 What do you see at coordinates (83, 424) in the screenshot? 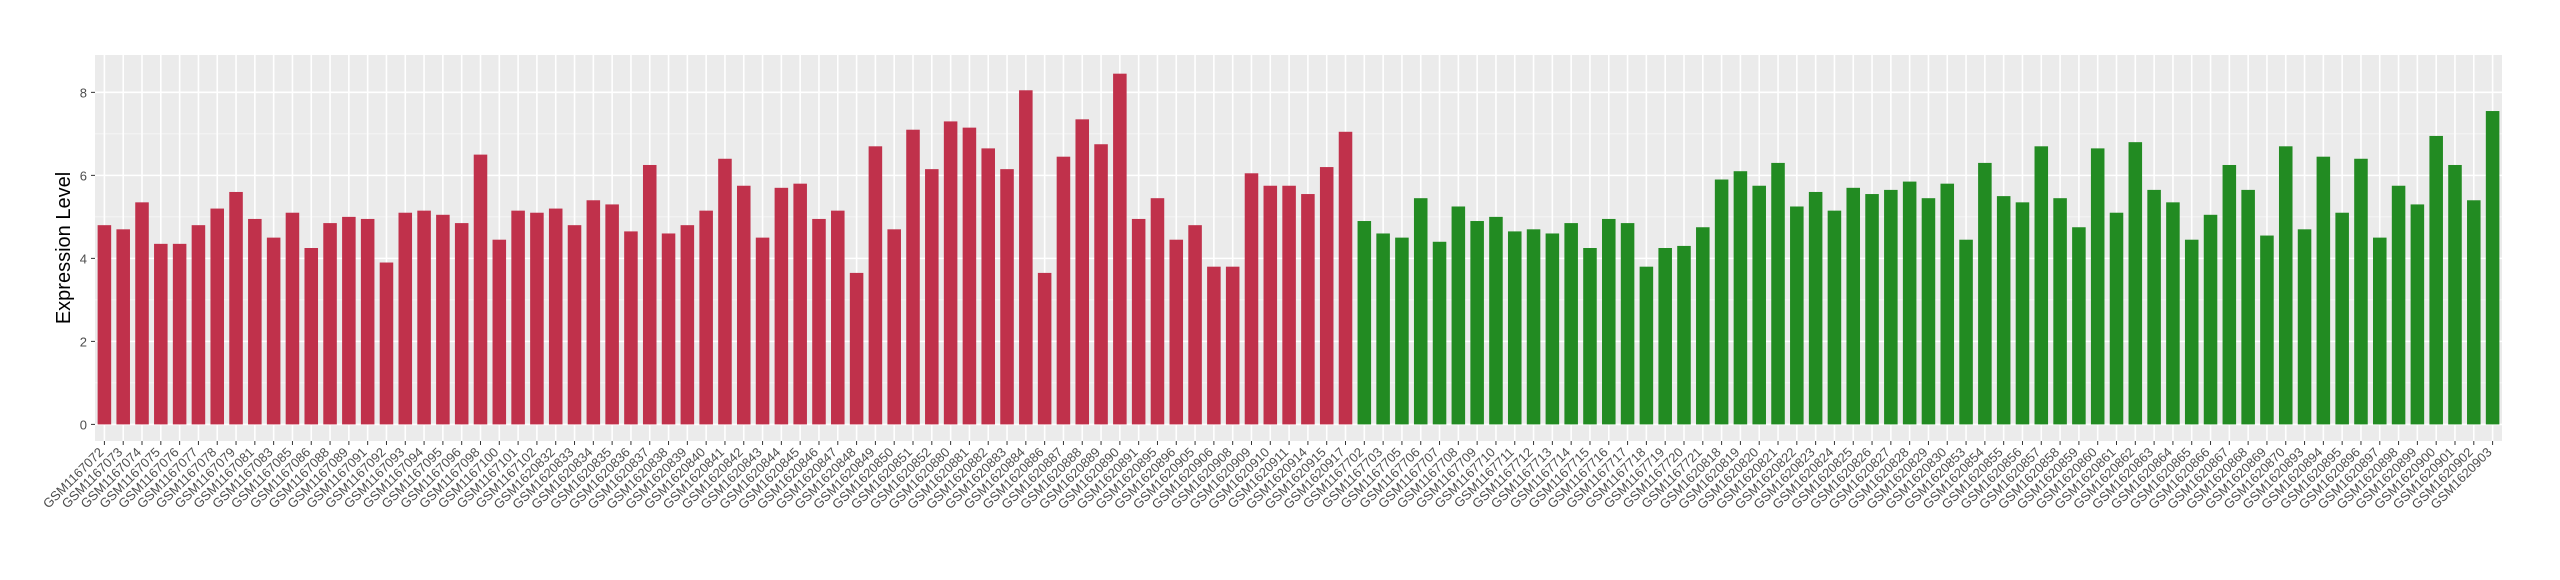
I see `y-tick-label: 0` at bounding box center [83, 424].